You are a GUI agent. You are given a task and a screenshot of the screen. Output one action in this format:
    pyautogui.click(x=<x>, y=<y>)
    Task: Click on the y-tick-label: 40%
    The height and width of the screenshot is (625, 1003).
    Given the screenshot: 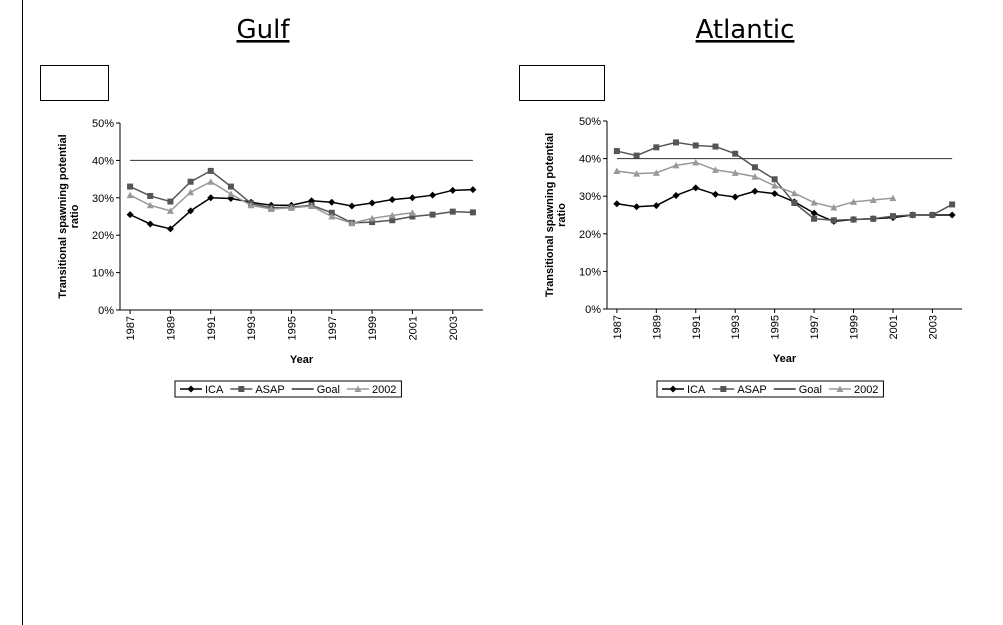 What is the action you would take?
    pyautogui.click(x=590, y=160)
    